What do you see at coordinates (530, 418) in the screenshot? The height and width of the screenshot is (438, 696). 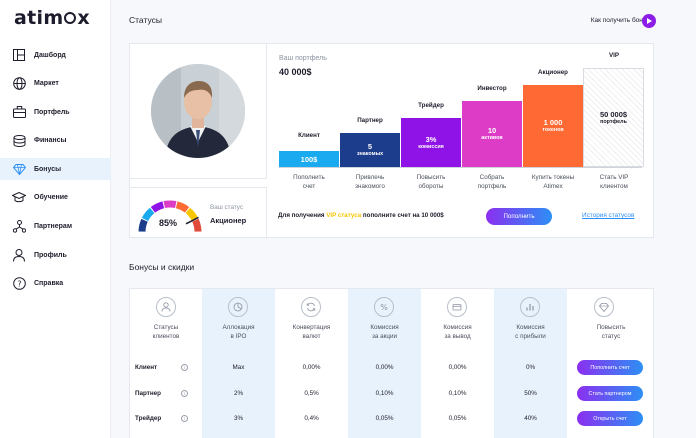 I see `cell-profit: 40%` at bounding box center [530, 418].